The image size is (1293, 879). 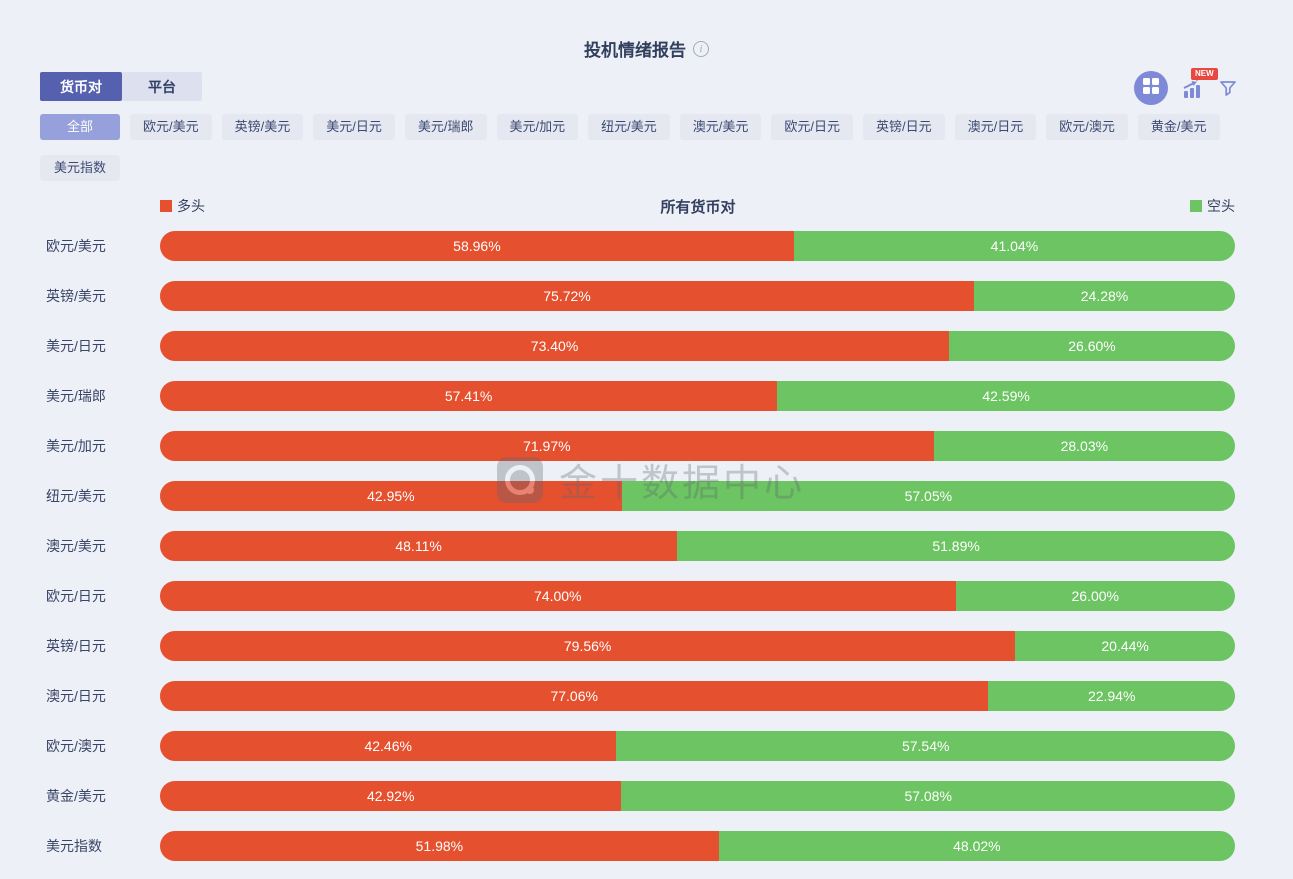 I want to click on short-percentage: 42.59%, so click(x=1006, y=396).